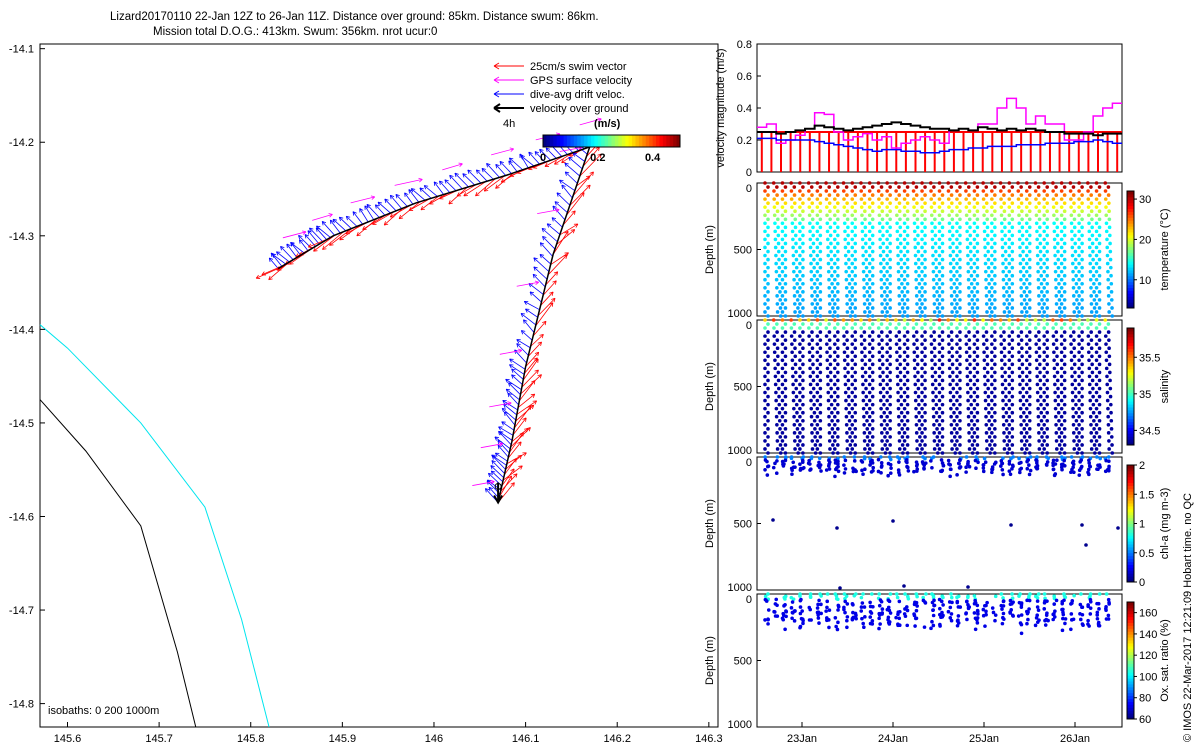  Describe the element at coordinates (527, 391) in the screenshot. I see `swim-vector` at that location.